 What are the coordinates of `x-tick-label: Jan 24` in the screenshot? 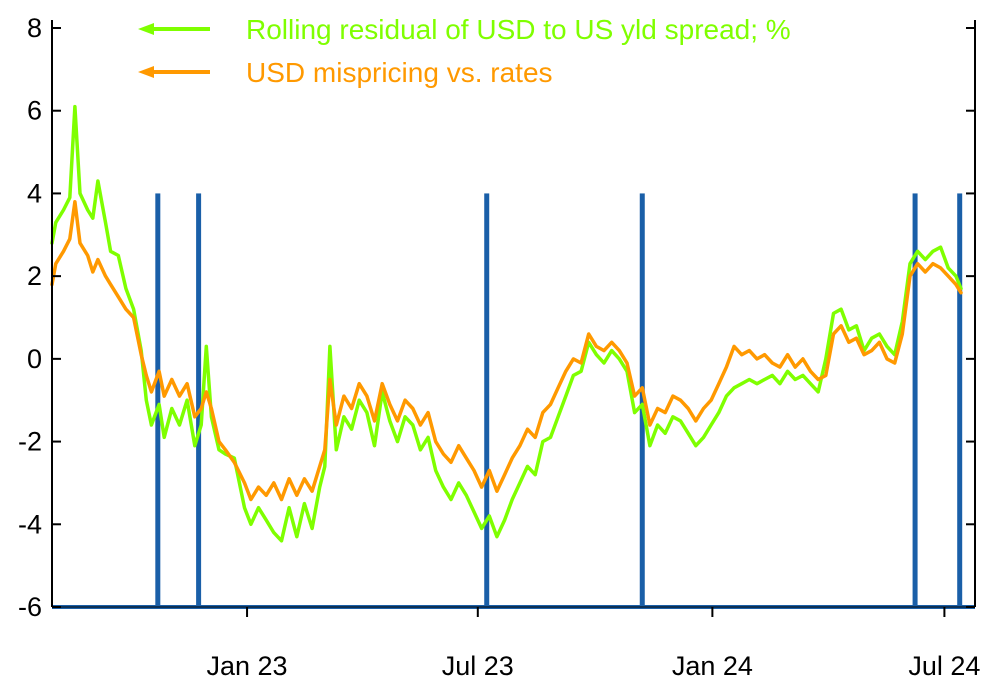 It's located at (712, 666).